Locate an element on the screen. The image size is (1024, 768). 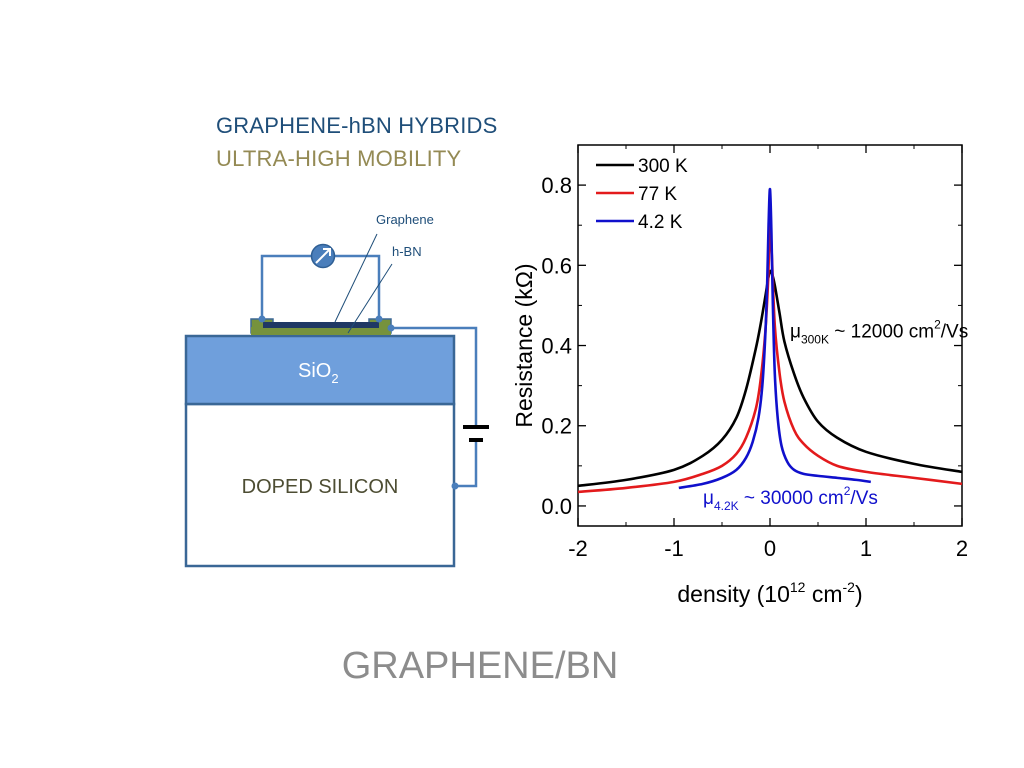
legend-4k-label: 4.2 K is located at coordinates (660, 222).